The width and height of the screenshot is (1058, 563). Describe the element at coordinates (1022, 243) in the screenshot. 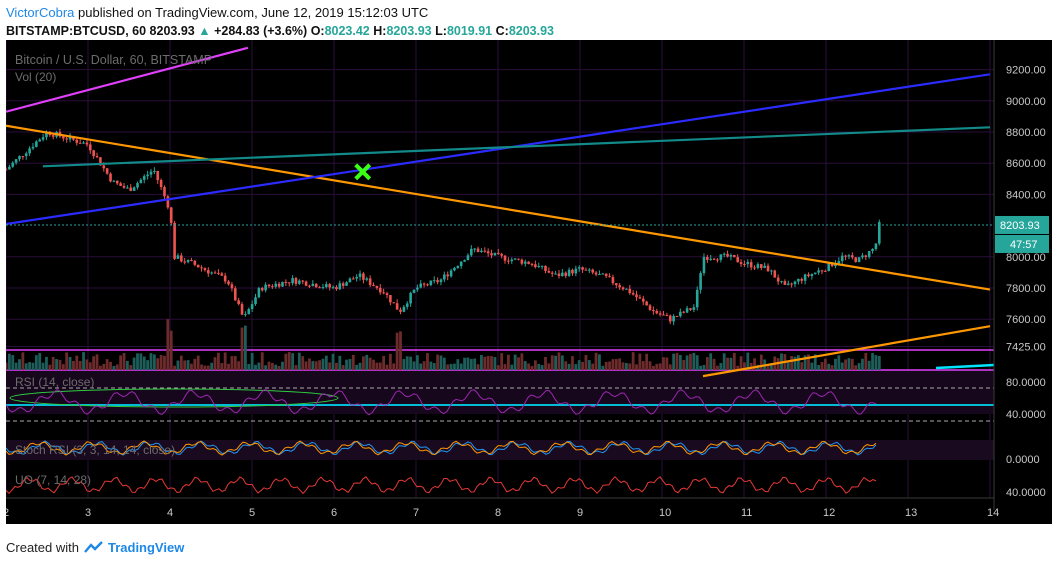

I see `countdown-tag` at that location.